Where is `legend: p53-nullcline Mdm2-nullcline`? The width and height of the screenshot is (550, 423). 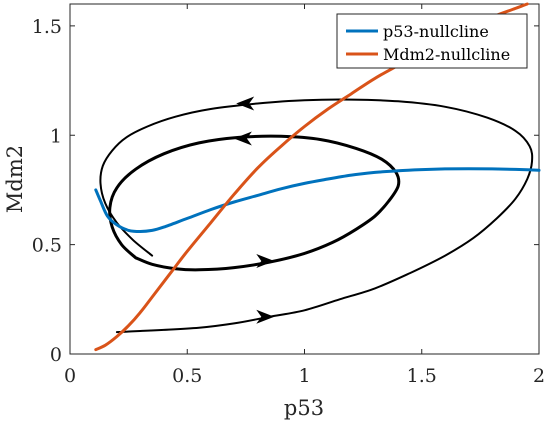 legend: p53-nullcline Mdm2-nullcline is located at coordinates (432, 41).